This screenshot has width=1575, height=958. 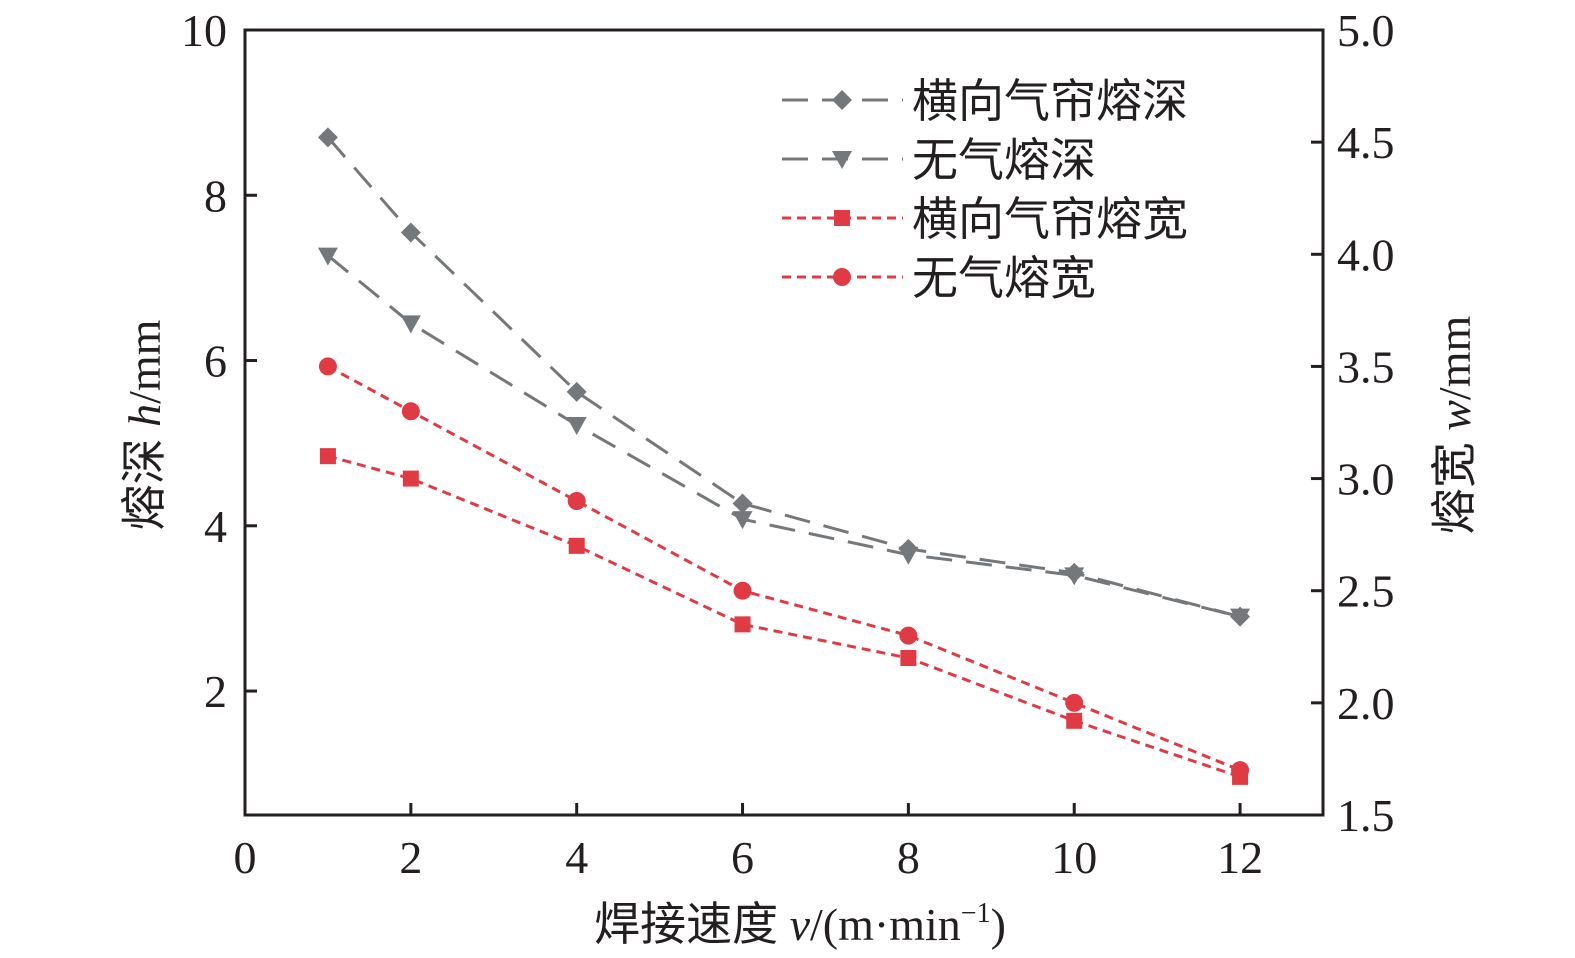 I want to click on x-tick-label: 8, so click(x=908, y=857).